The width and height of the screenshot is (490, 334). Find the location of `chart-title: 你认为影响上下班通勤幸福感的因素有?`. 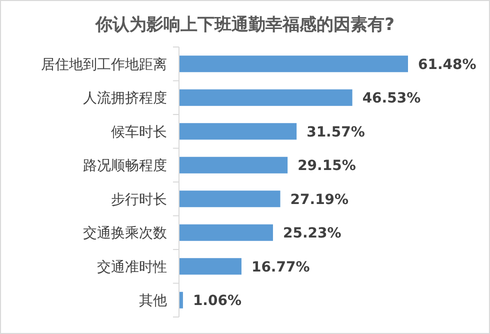

chart-title: 你认为影响上下班通勤幸福感的因素有? is located at coordinates (244, 25).